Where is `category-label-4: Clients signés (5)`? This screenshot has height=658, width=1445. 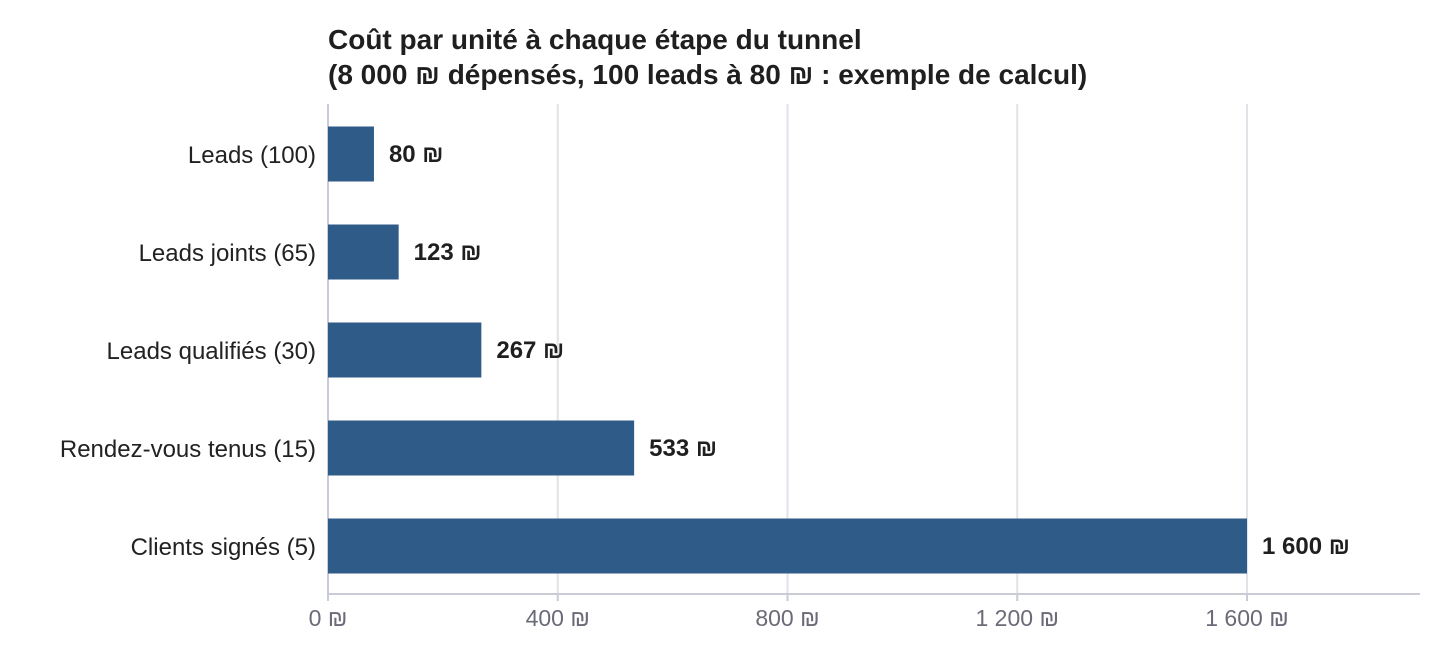 category-label-4: Clients signés (5) is located at coordinates (223, 547).